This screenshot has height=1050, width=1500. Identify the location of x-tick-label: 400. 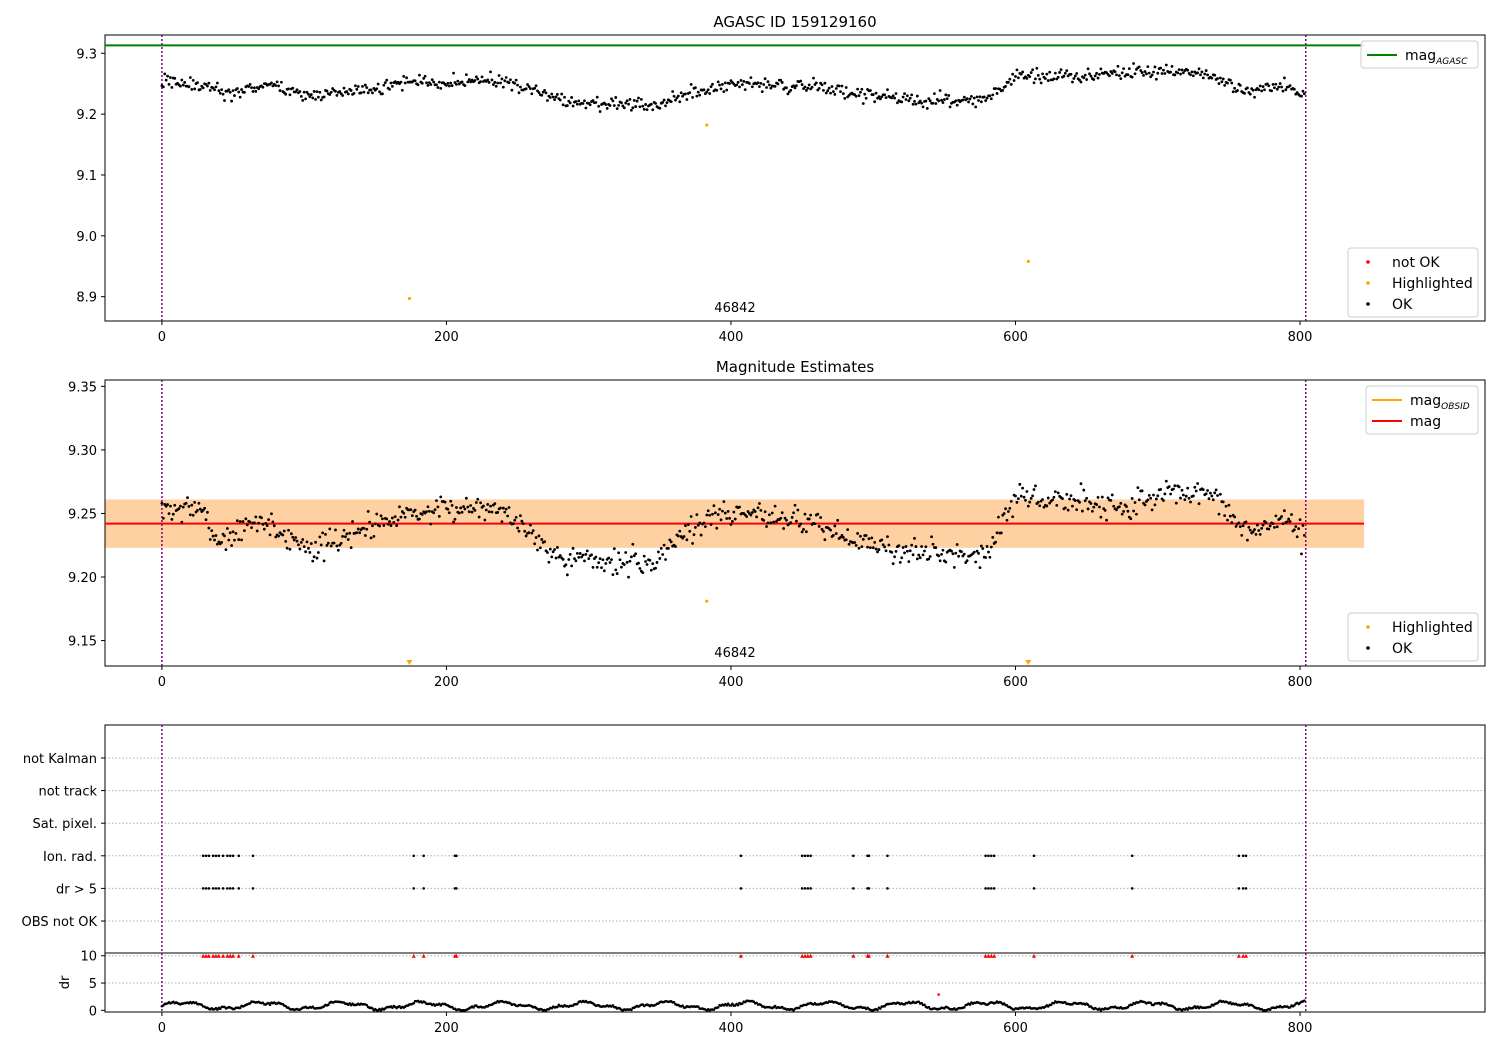
(731, 337).